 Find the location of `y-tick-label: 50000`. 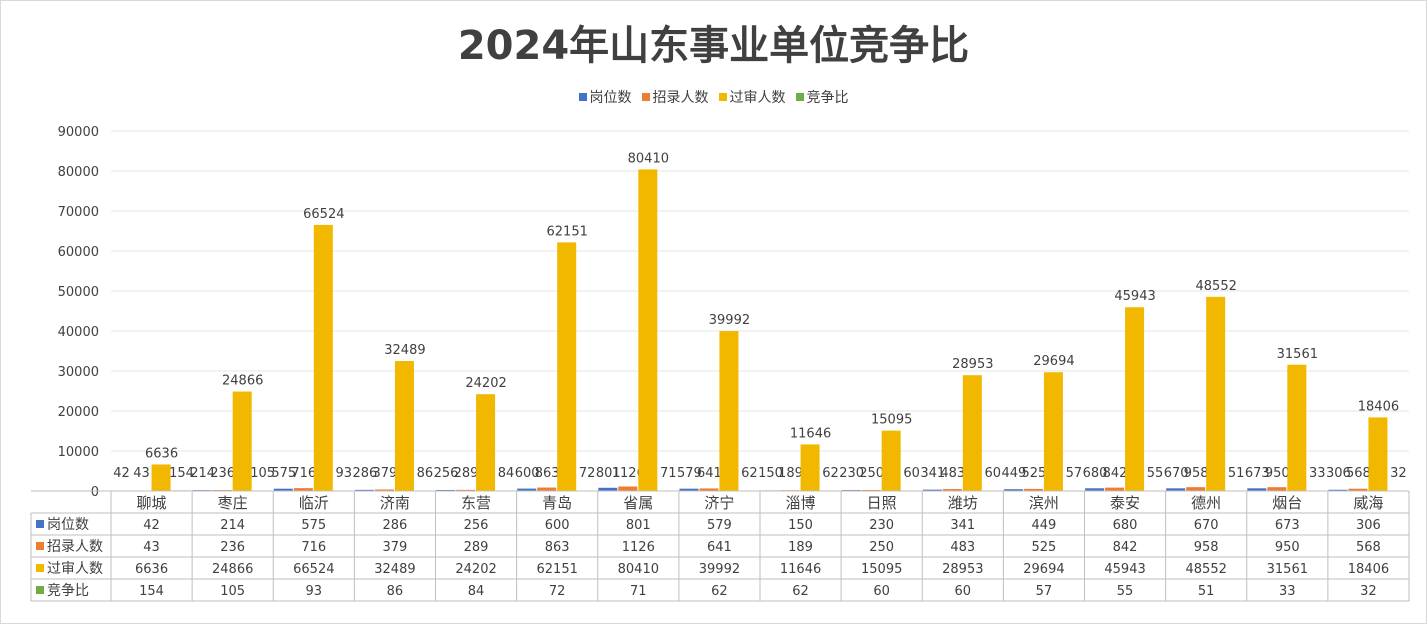

y-tick-label: 50000 is located at coordinates (78, 292).